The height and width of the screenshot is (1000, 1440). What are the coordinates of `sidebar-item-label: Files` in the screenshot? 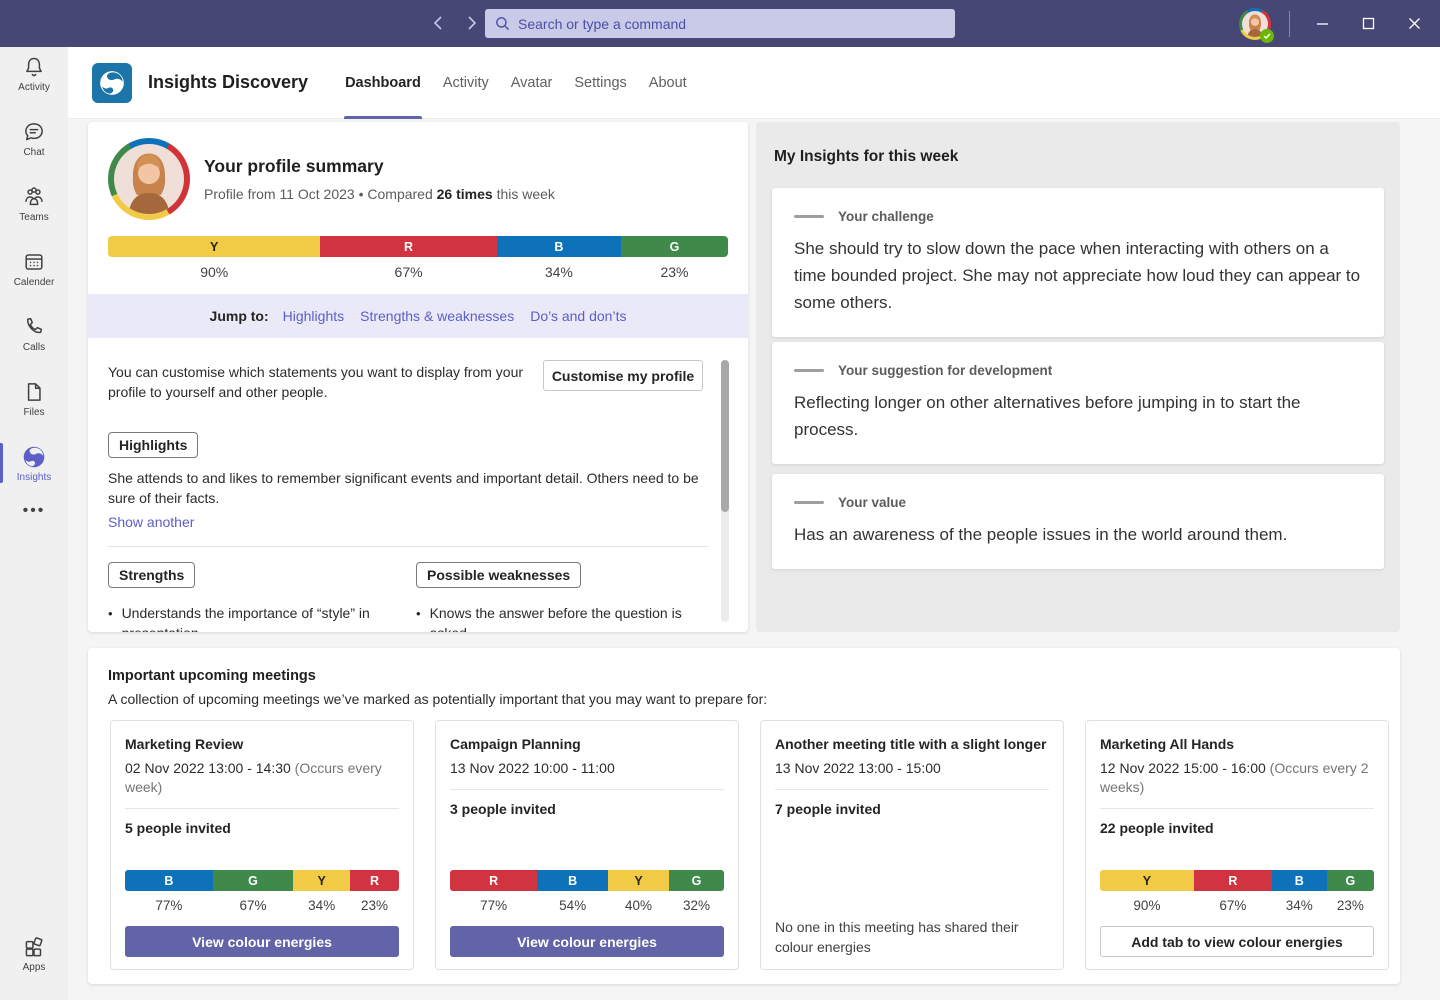 It's located at (34, 412).